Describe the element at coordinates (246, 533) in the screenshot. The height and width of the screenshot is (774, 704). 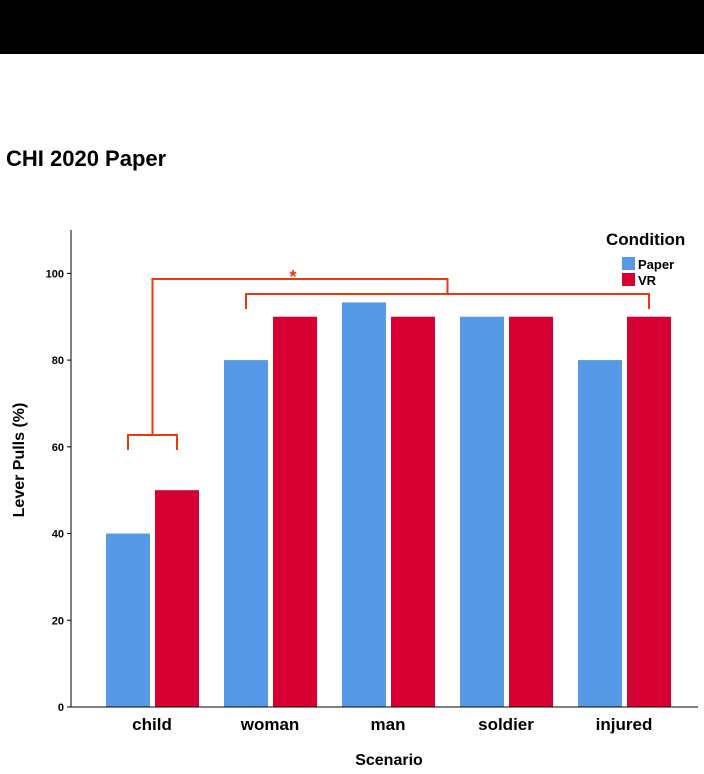
I see `bar-paper-woman` at that location.